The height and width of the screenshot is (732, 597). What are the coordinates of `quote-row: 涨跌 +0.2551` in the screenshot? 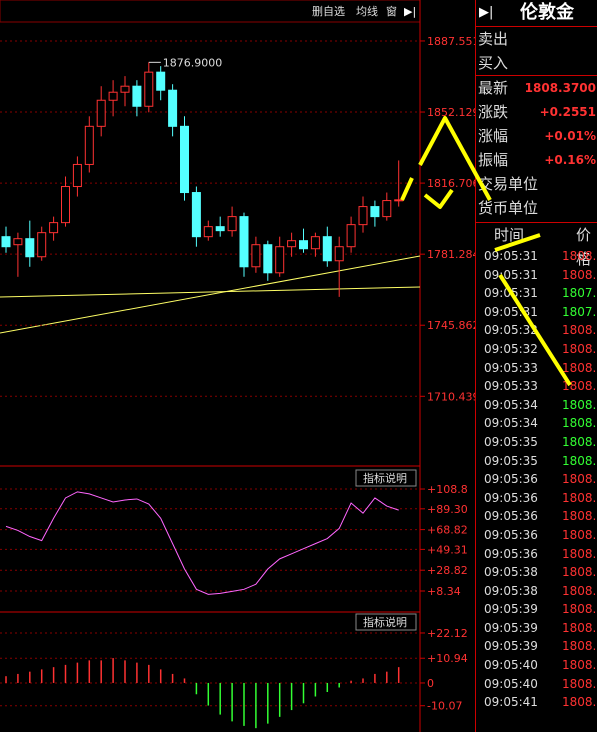 It's located at (536, 112).